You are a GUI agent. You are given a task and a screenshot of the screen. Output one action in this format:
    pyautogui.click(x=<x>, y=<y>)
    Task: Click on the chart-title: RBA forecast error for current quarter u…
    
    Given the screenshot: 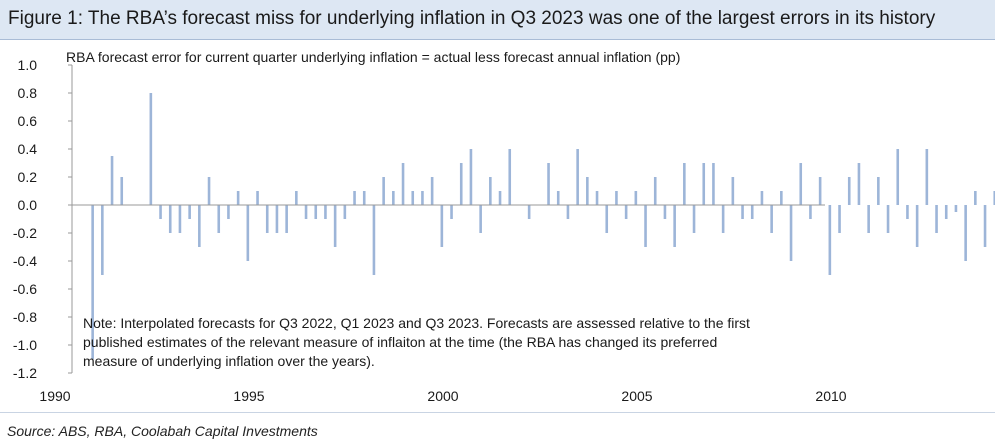 What is the action you would take?
    pyautogui.click(x=373, y=57)
    